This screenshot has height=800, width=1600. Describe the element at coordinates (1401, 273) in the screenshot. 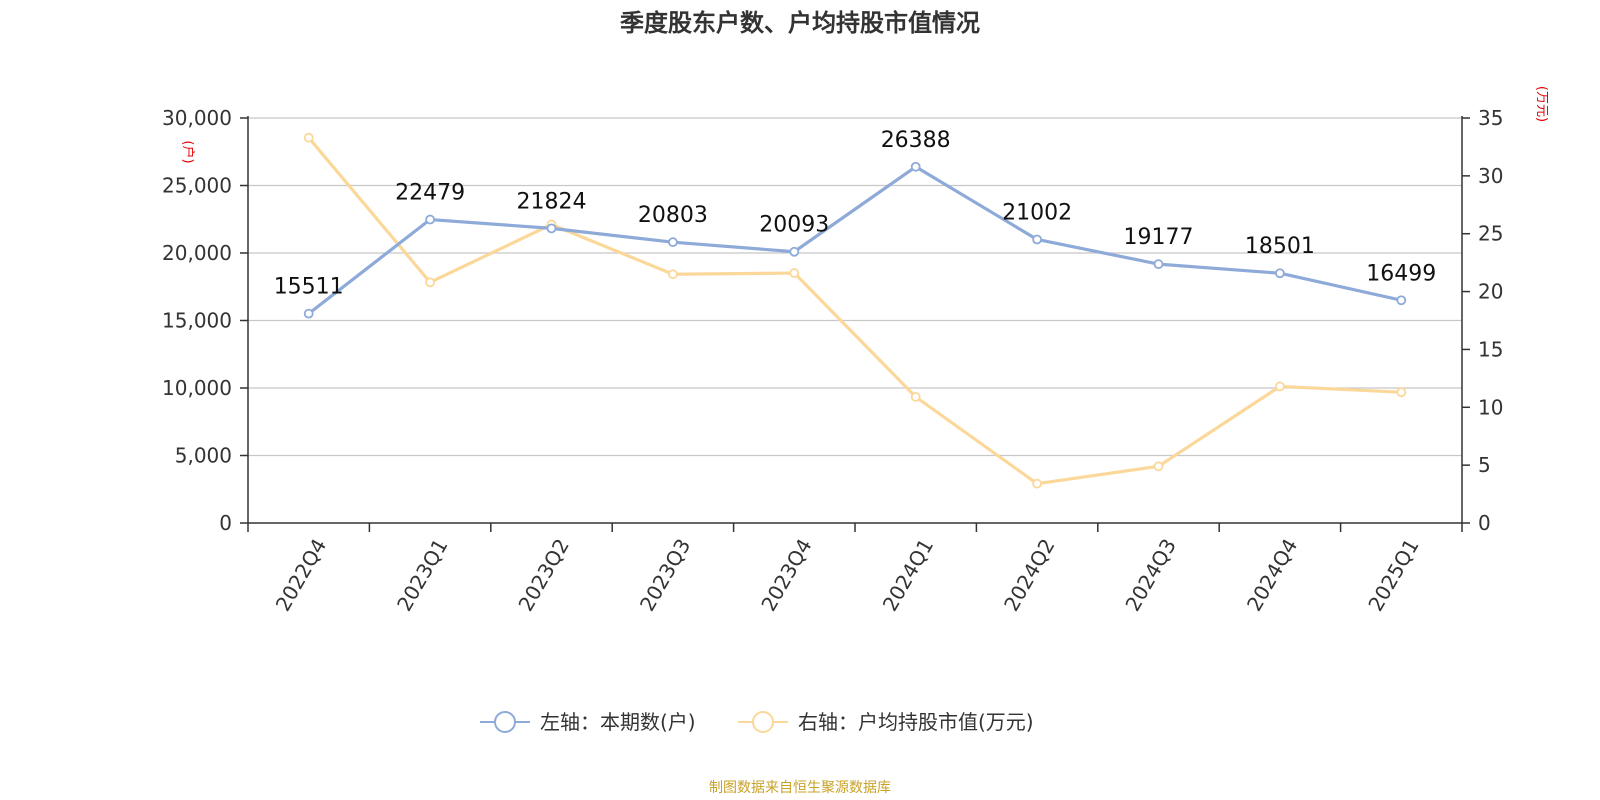

I see `data-label: 16499` at that location.